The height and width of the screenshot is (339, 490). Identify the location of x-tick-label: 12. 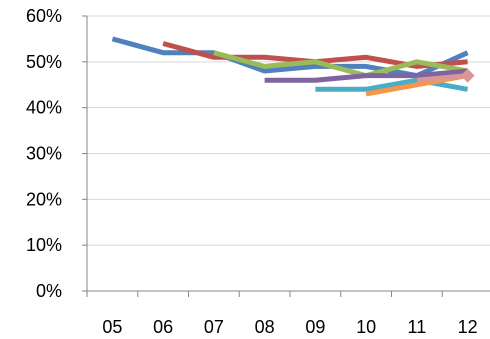
(468, 327).